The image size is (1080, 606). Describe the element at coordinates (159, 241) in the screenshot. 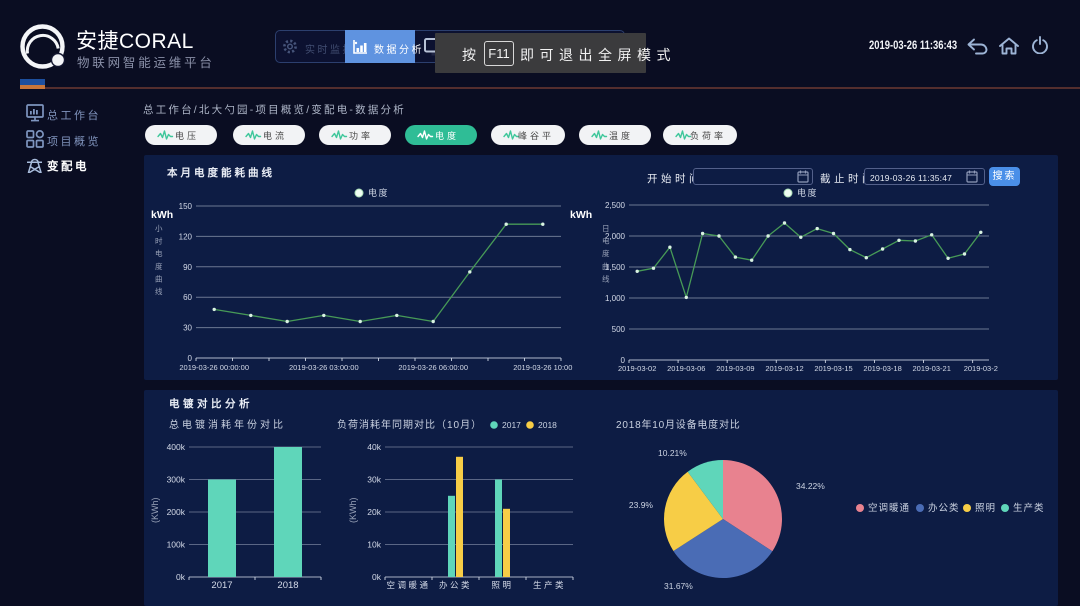

I see `svg-text: 时` at that location.